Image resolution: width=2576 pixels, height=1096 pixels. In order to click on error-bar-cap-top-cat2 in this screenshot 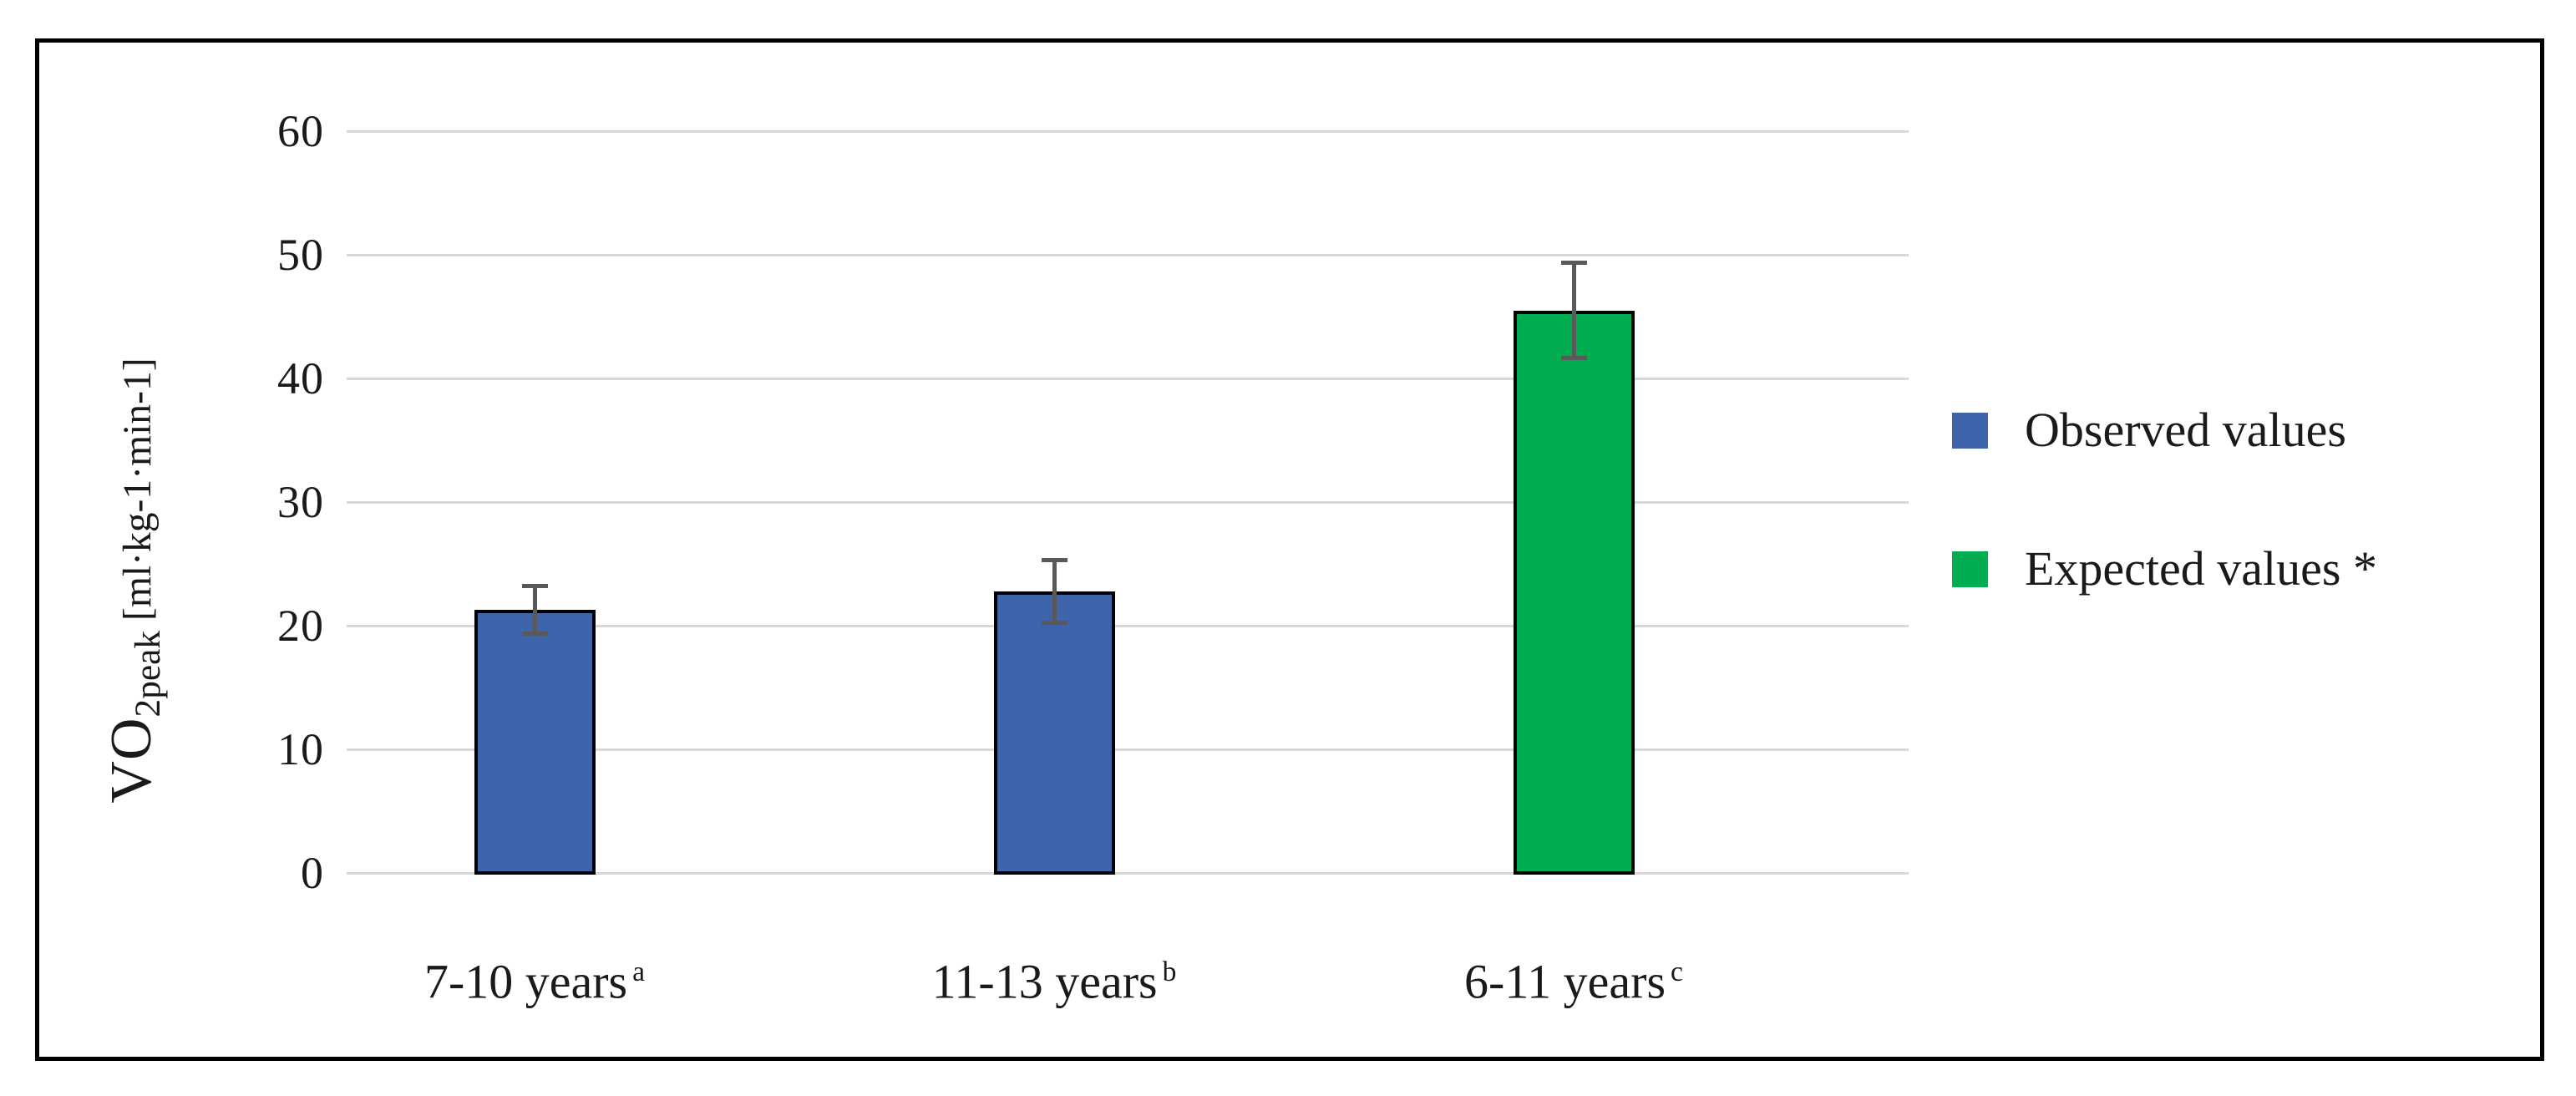, I will do `click(1573, 263)`.